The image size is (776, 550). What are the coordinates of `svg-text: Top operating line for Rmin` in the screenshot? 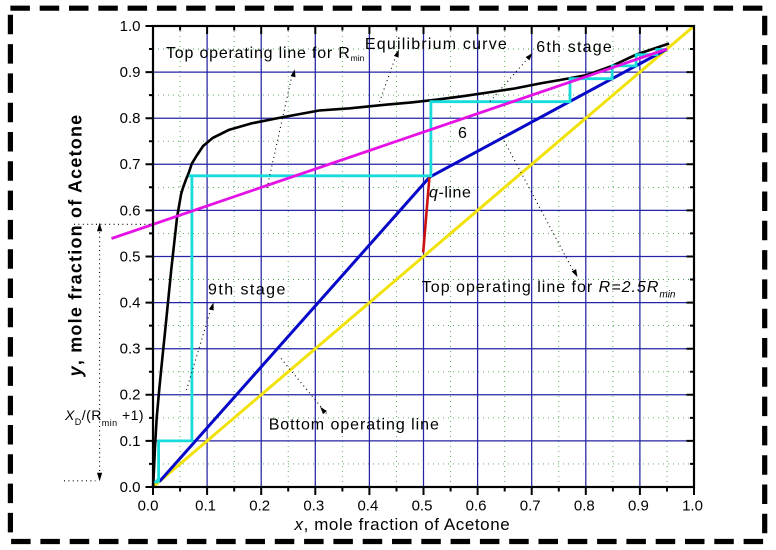 It's located at (265, 54).